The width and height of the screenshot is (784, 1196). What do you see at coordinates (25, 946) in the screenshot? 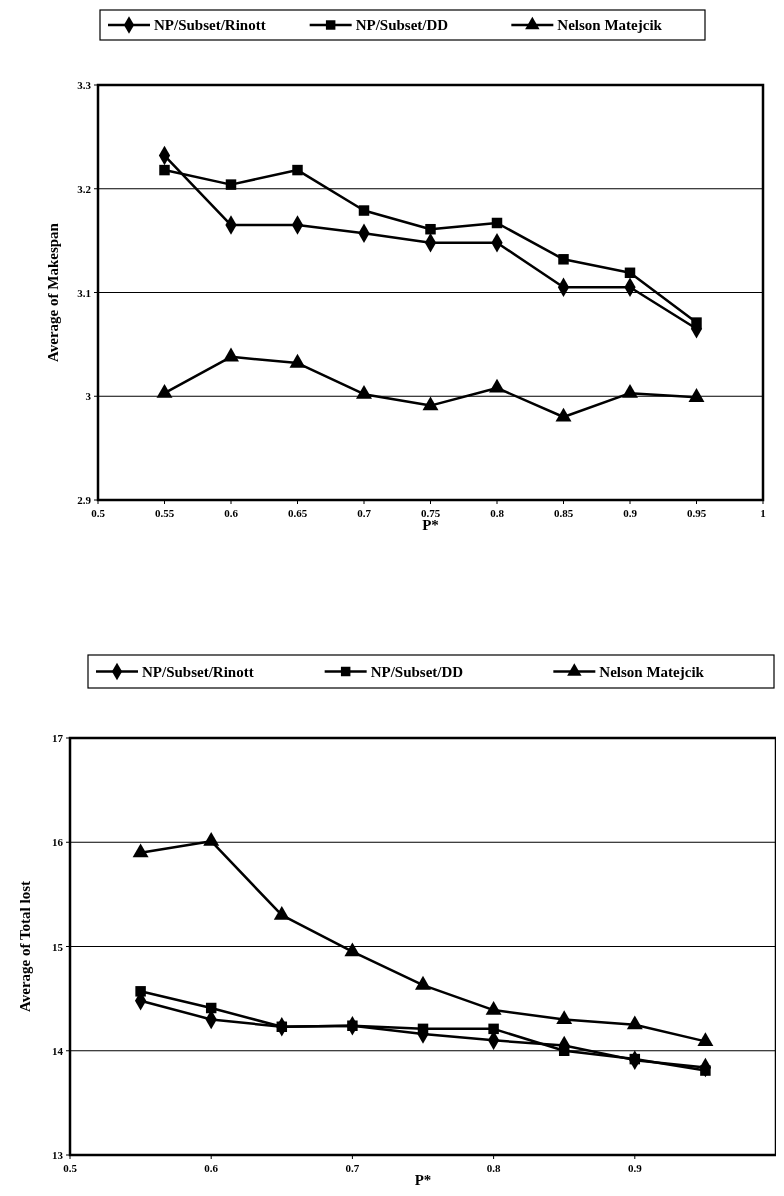
I see `y-axis-title: Average of Total lost` at bounding box center [25, 946].